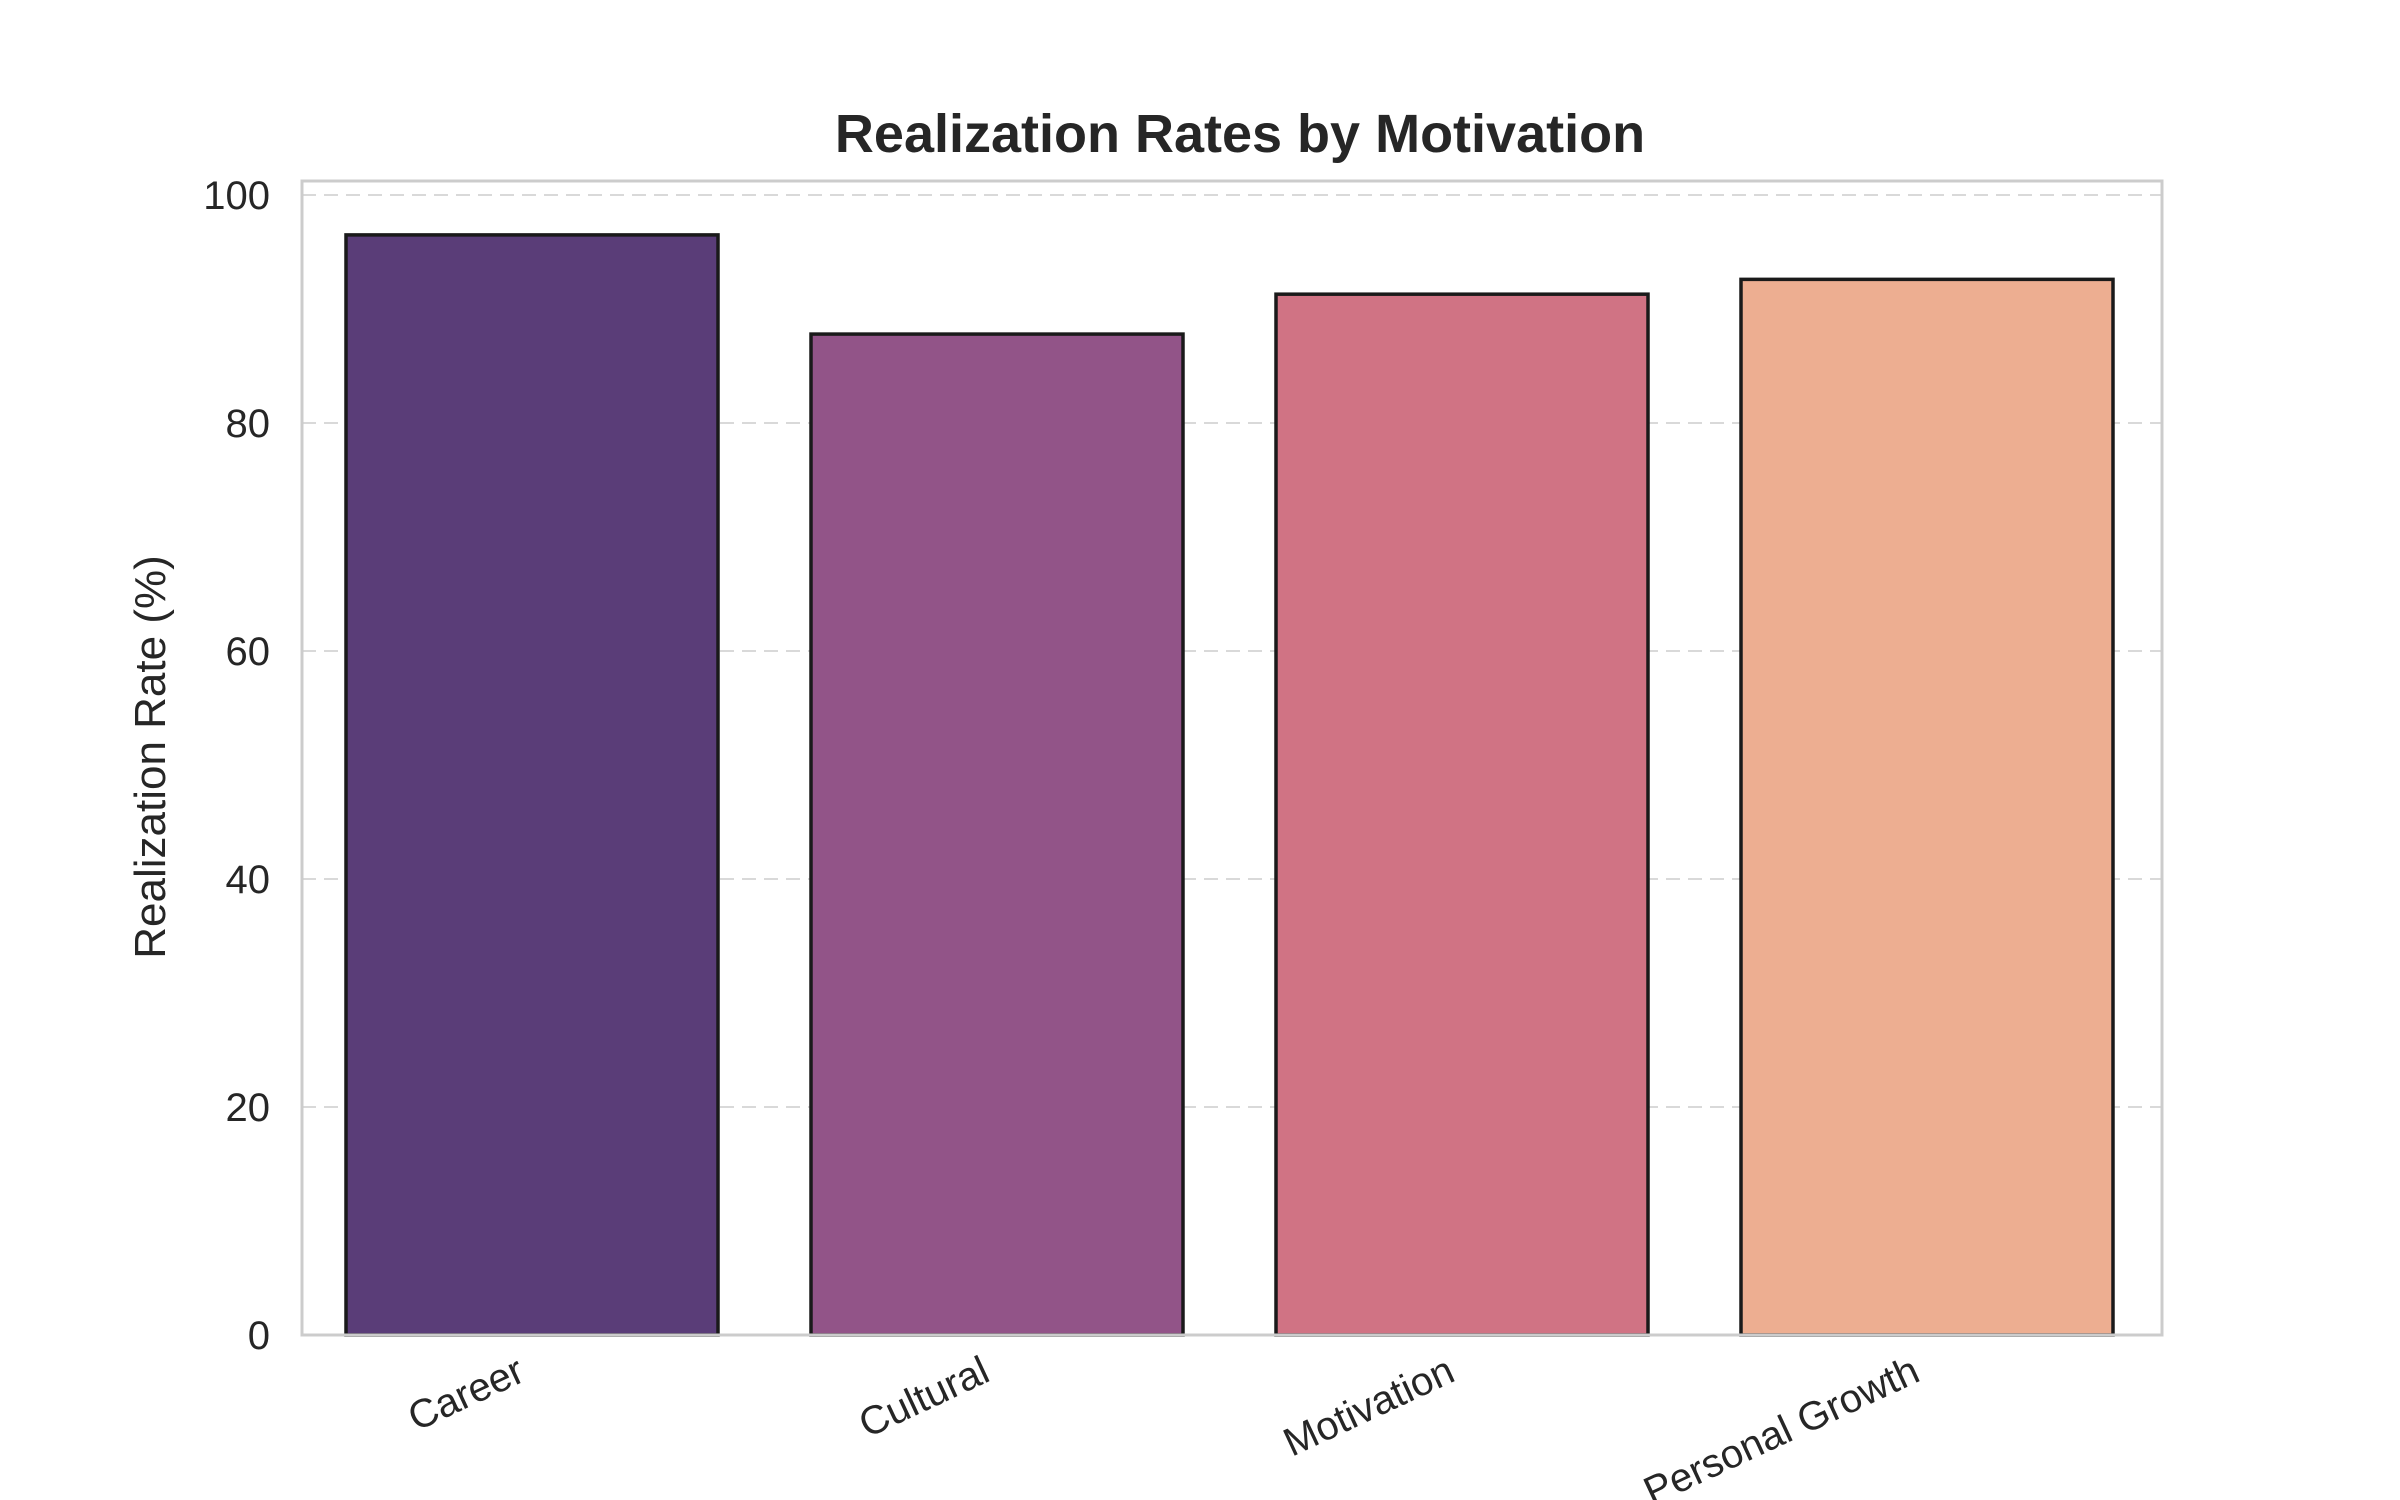 The width and height of the screenshot is (2400, 1500). What do you see at coordinates (1240, 134) in the screenshot?
I see `chart-title: Realization Rates by Motivation` at bounding box center [1240, 134].